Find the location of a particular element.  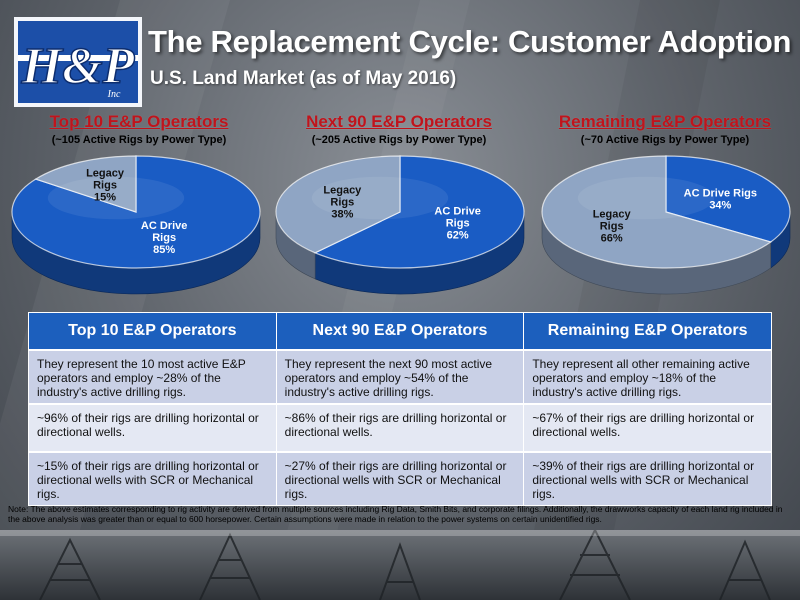

pie-label-line: AC Drive Rigs is located at coordinates (720, 194).